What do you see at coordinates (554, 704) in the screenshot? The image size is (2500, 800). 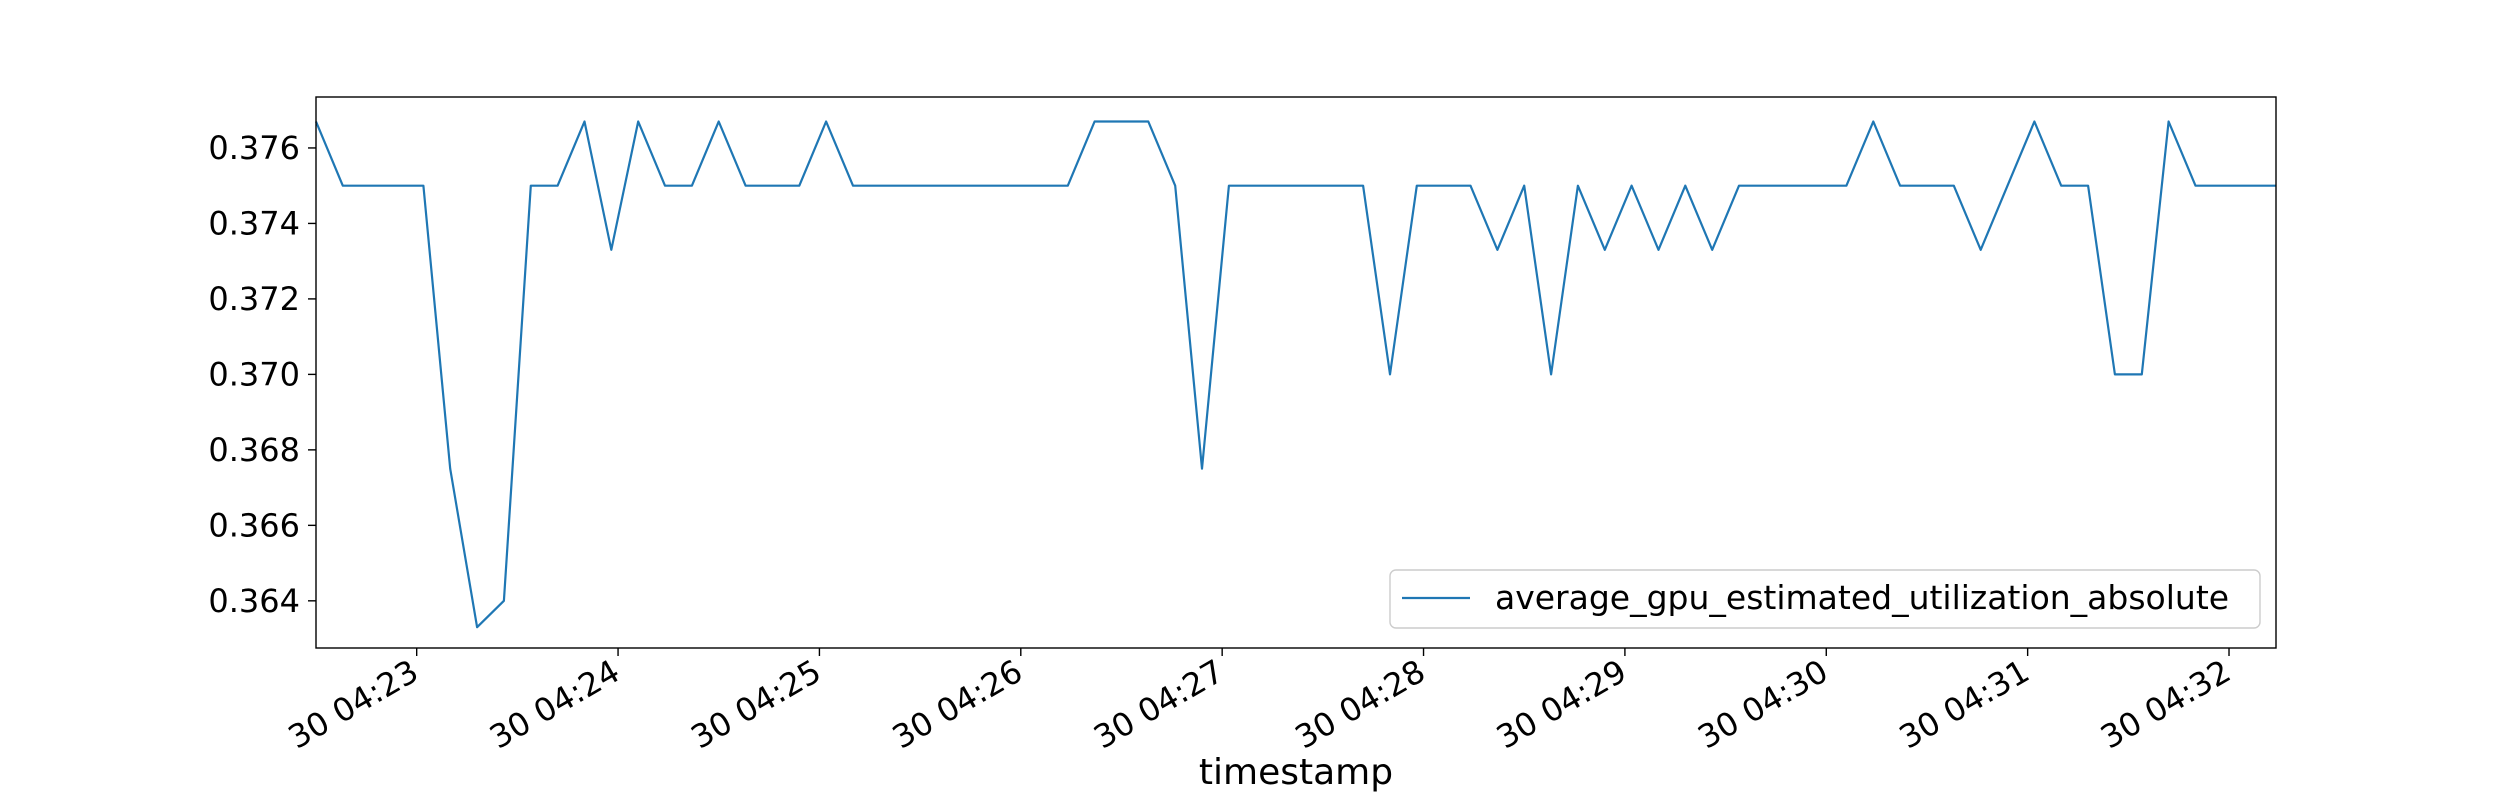 I see `x-tick-label: 30 04:24` at bounding box center [554, 704].